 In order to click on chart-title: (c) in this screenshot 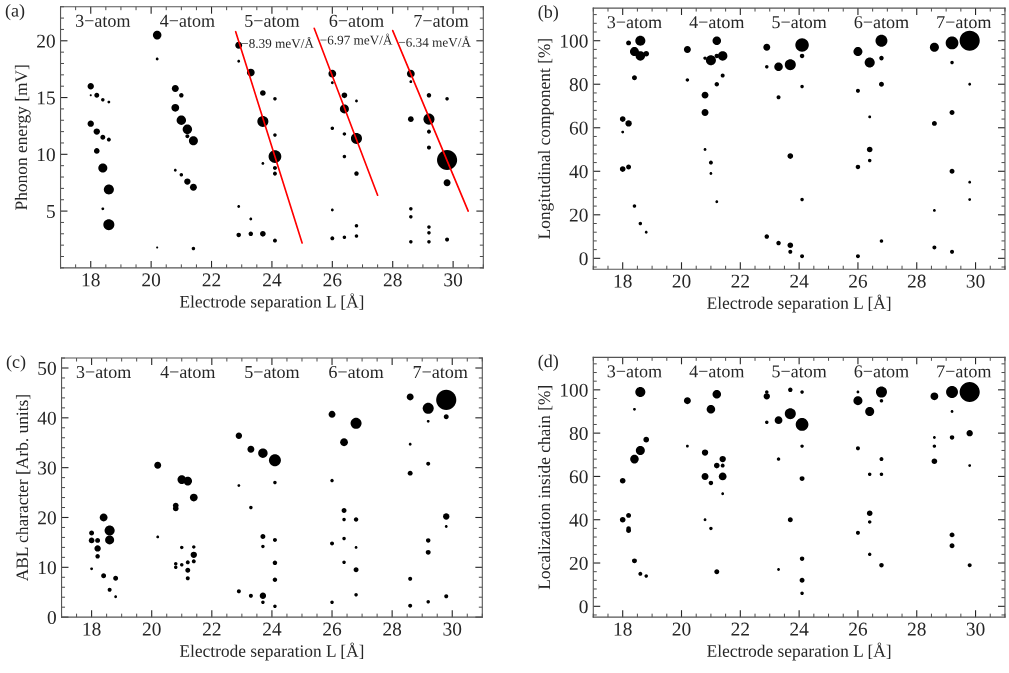, I will do `click(16, 363)`.